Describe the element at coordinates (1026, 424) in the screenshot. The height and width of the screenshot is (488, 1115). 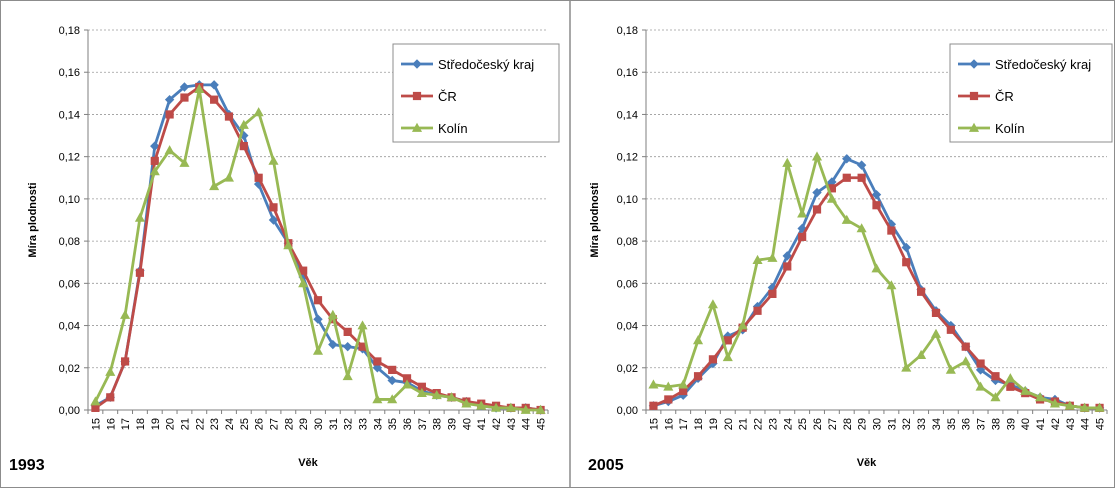
I see `x-tick-label: 40` at that location.